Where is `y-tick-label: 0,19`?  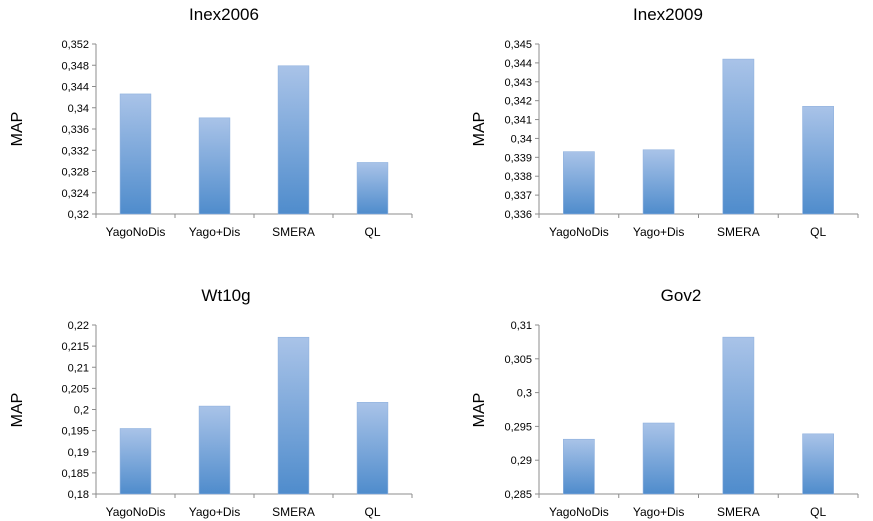 y-tick-label: 0,19 is located at coordinates (78, 453).